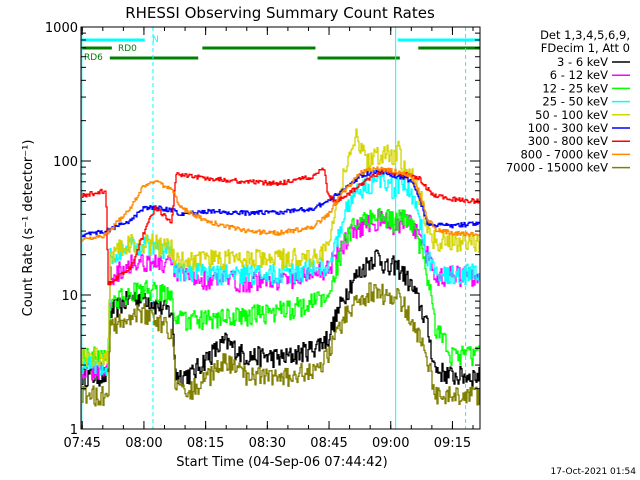 Image resolution: width=640 pixels, height=480 pixels. I want to click on legend-label: 12 - 25 keV, so click(575, 88).